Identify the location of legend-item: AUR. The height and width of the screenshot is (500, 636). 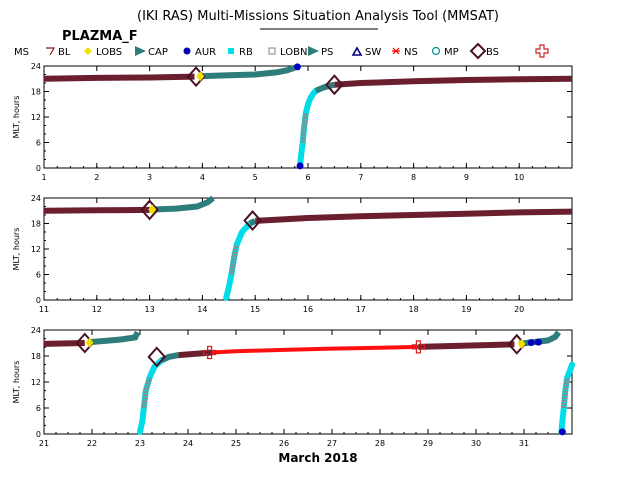
(199, 52).